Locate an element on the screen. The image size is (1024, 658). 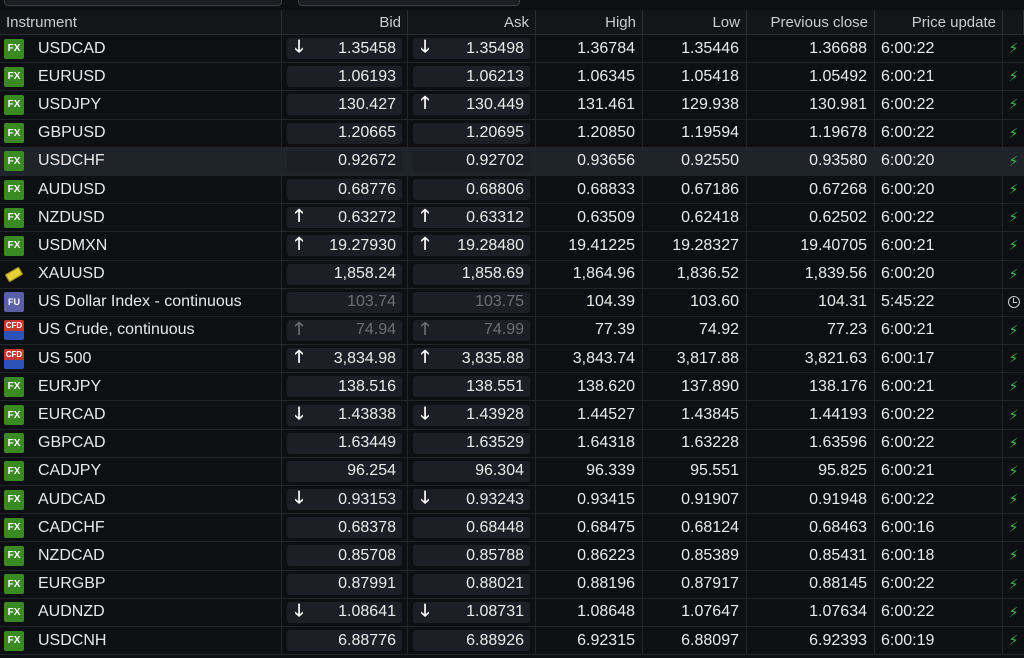
bid-cell: 1.20665 is located at coordinates (345, 133).